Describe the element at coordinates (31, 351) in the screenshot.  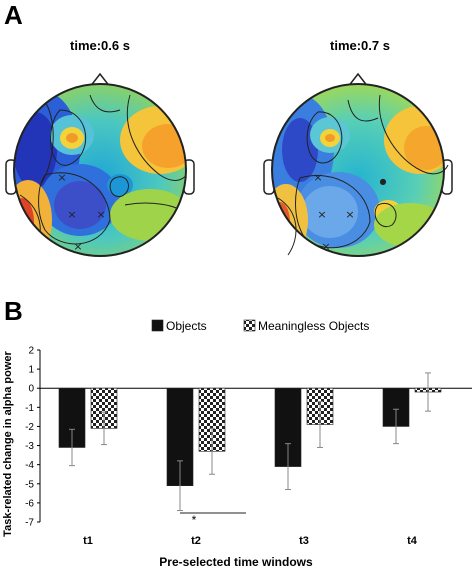
I see `y-tick-label: 2` at that location.